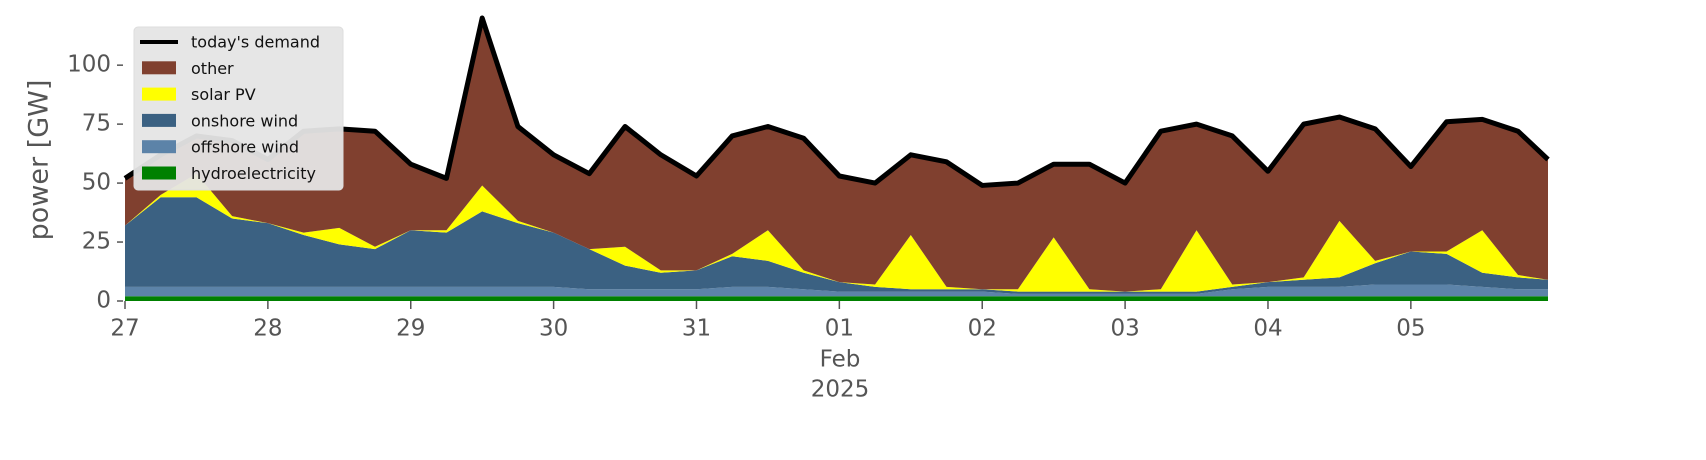 The height and width of the screenshot is (460, 1706). I want to click on x-year-label: 2025, so click(840, 390).